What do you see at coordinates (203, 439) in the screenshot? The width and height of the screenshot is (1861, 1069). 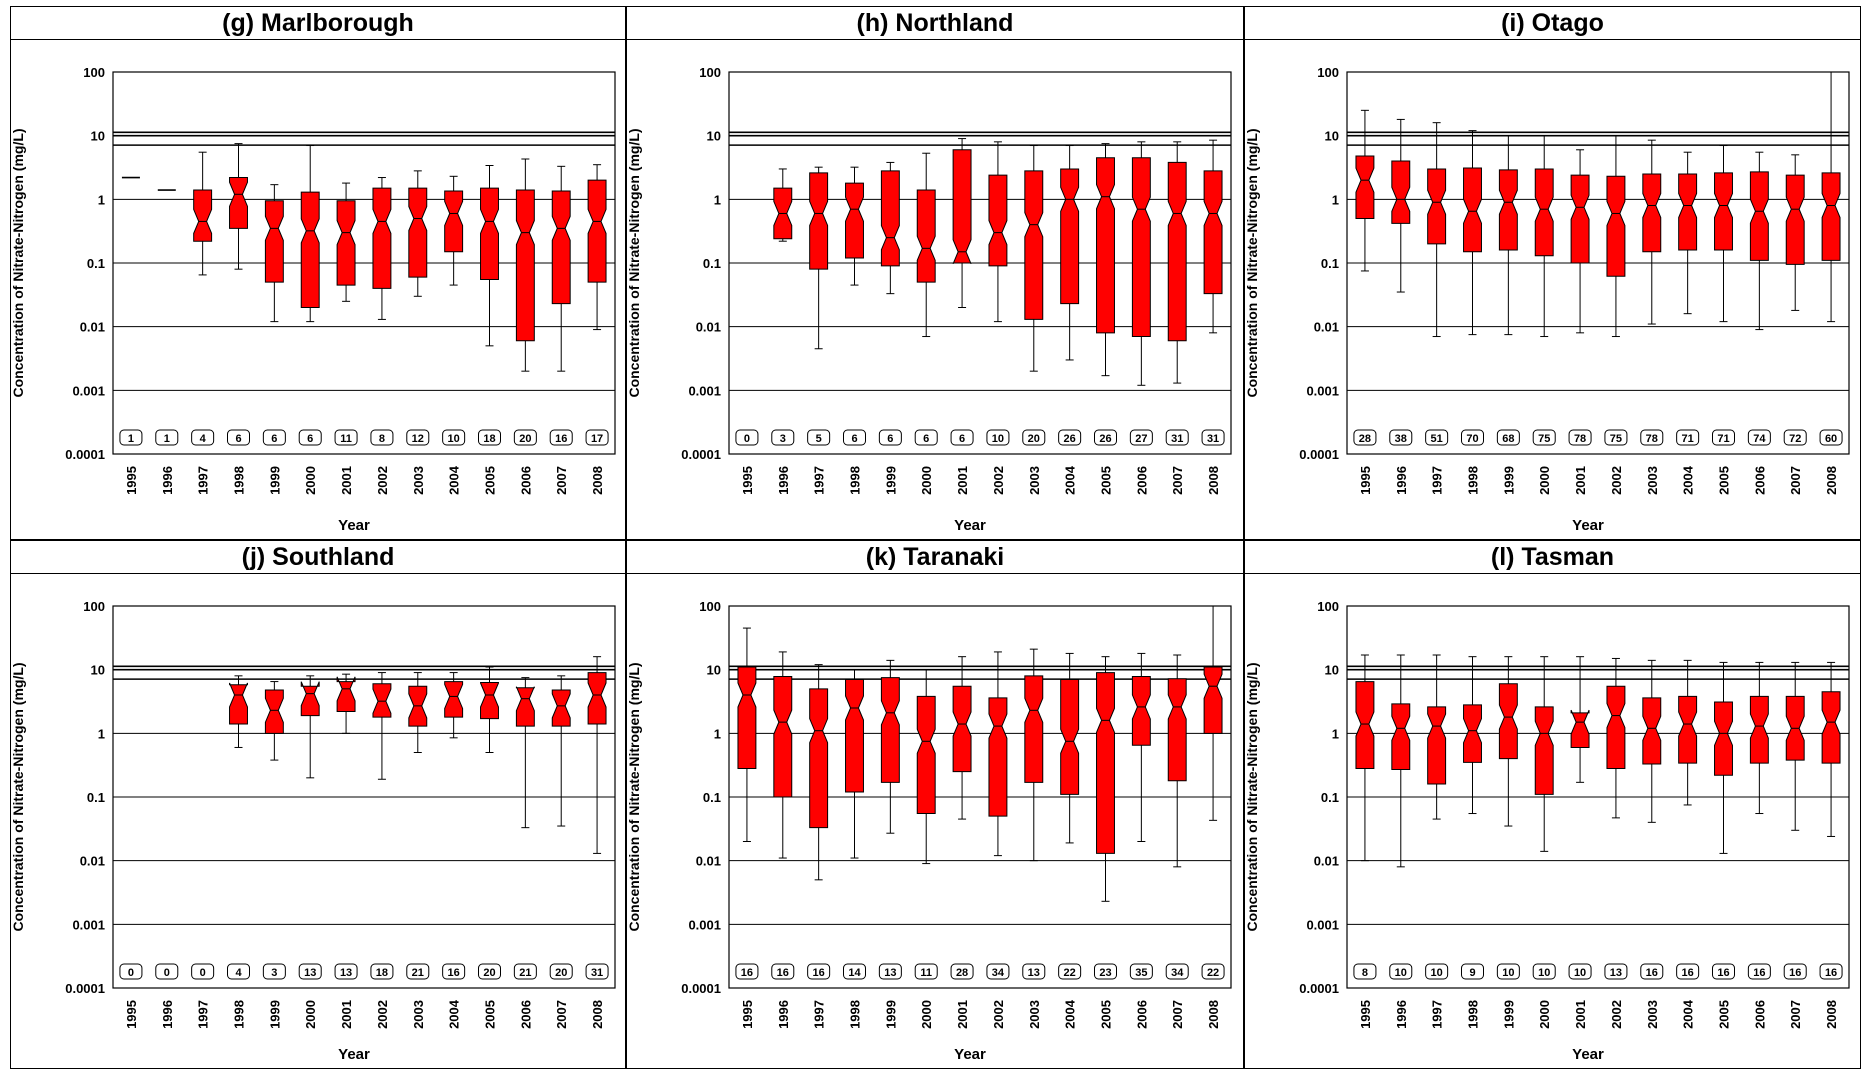 I see `count-label: 4` at bounding box center [203, 439].